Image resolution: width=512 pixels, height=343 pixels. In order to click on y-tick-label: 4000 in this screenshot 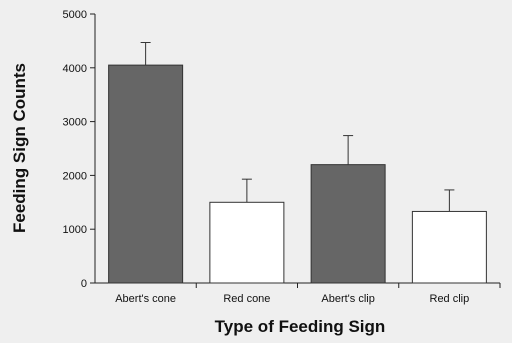, I will do `click(75, 69)`.